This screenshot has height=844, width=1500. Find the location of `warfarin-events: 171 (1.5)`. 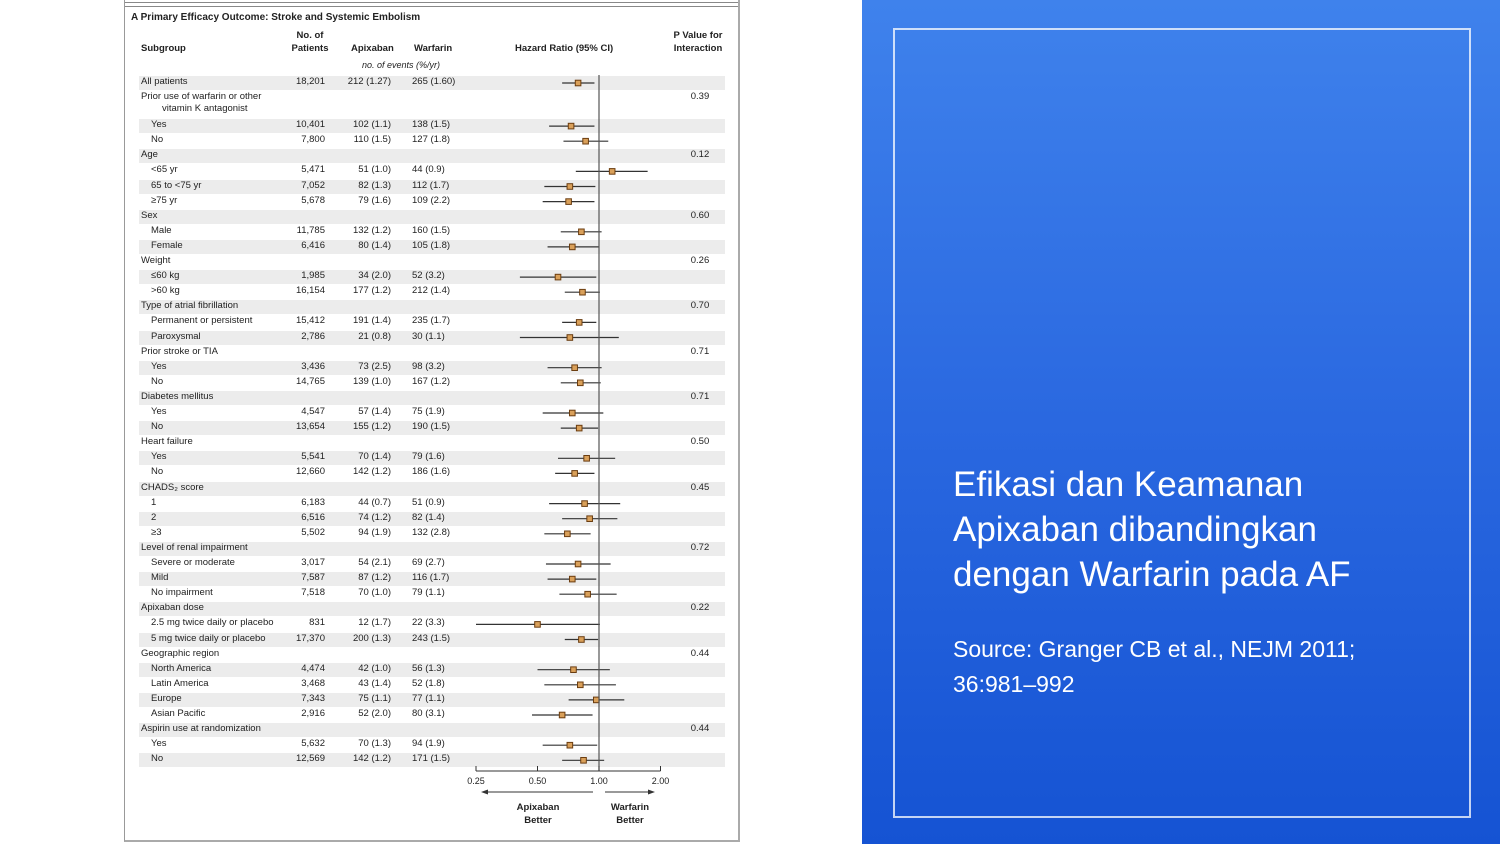

warfarin-events: 171 (1.5) is located at coordinates (431, 759).